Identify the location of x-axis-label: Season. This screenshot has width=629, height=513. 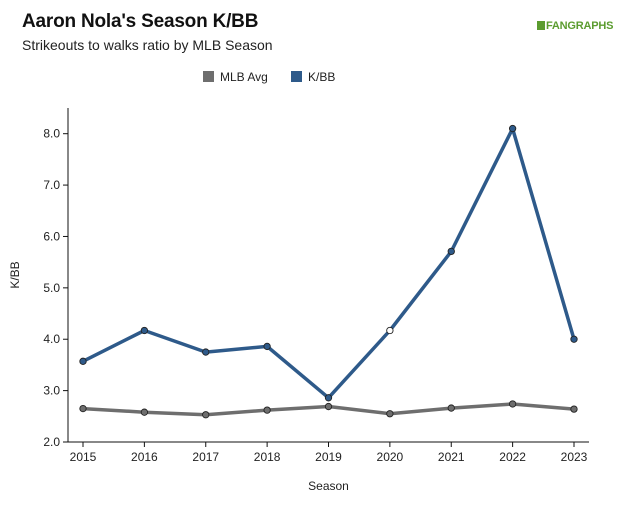
(328, 486).